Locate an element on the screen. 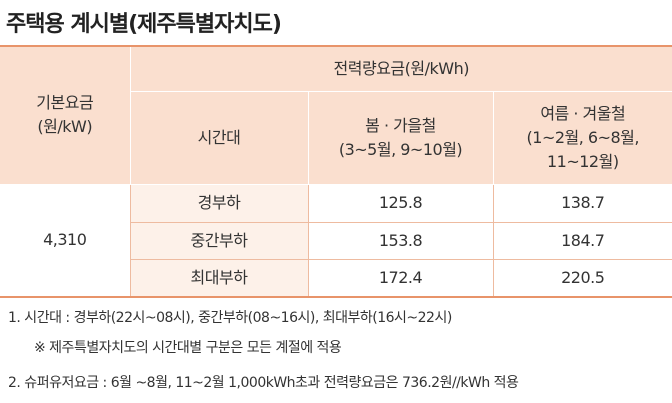 The height and width of the screenshot is (403, 672). season-header: 봄 · 가을철 (3~5월, 9~10월) is located at coordinates (400, 137).